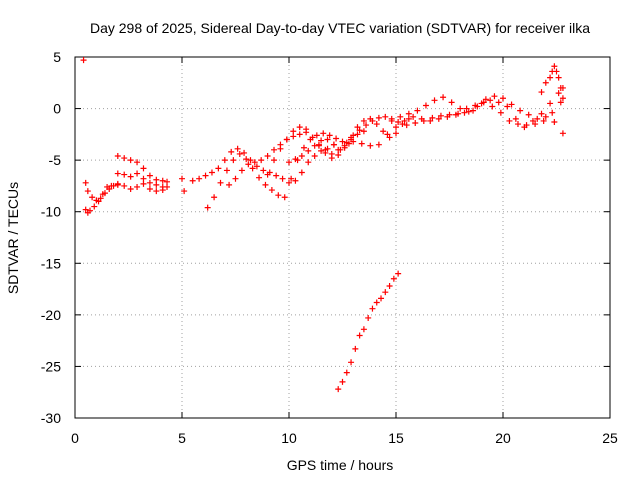 Image resolution: width=640 pixels, height=480 pixels. Describe the element at coordinates (51, 263) in the screenshot. I see `y-tick-label: -15` at that location.